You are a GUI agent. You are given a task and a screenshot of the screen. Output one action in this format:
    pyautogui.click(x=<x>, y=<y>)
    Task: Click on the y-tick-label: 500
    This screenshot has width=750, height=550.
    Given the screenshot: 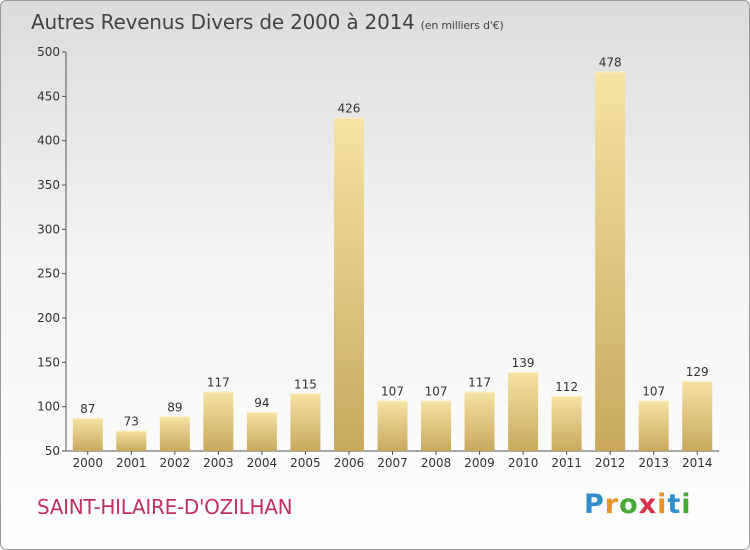 What is the action you would take?
    pyautogui.click(x=48, y=52)
    